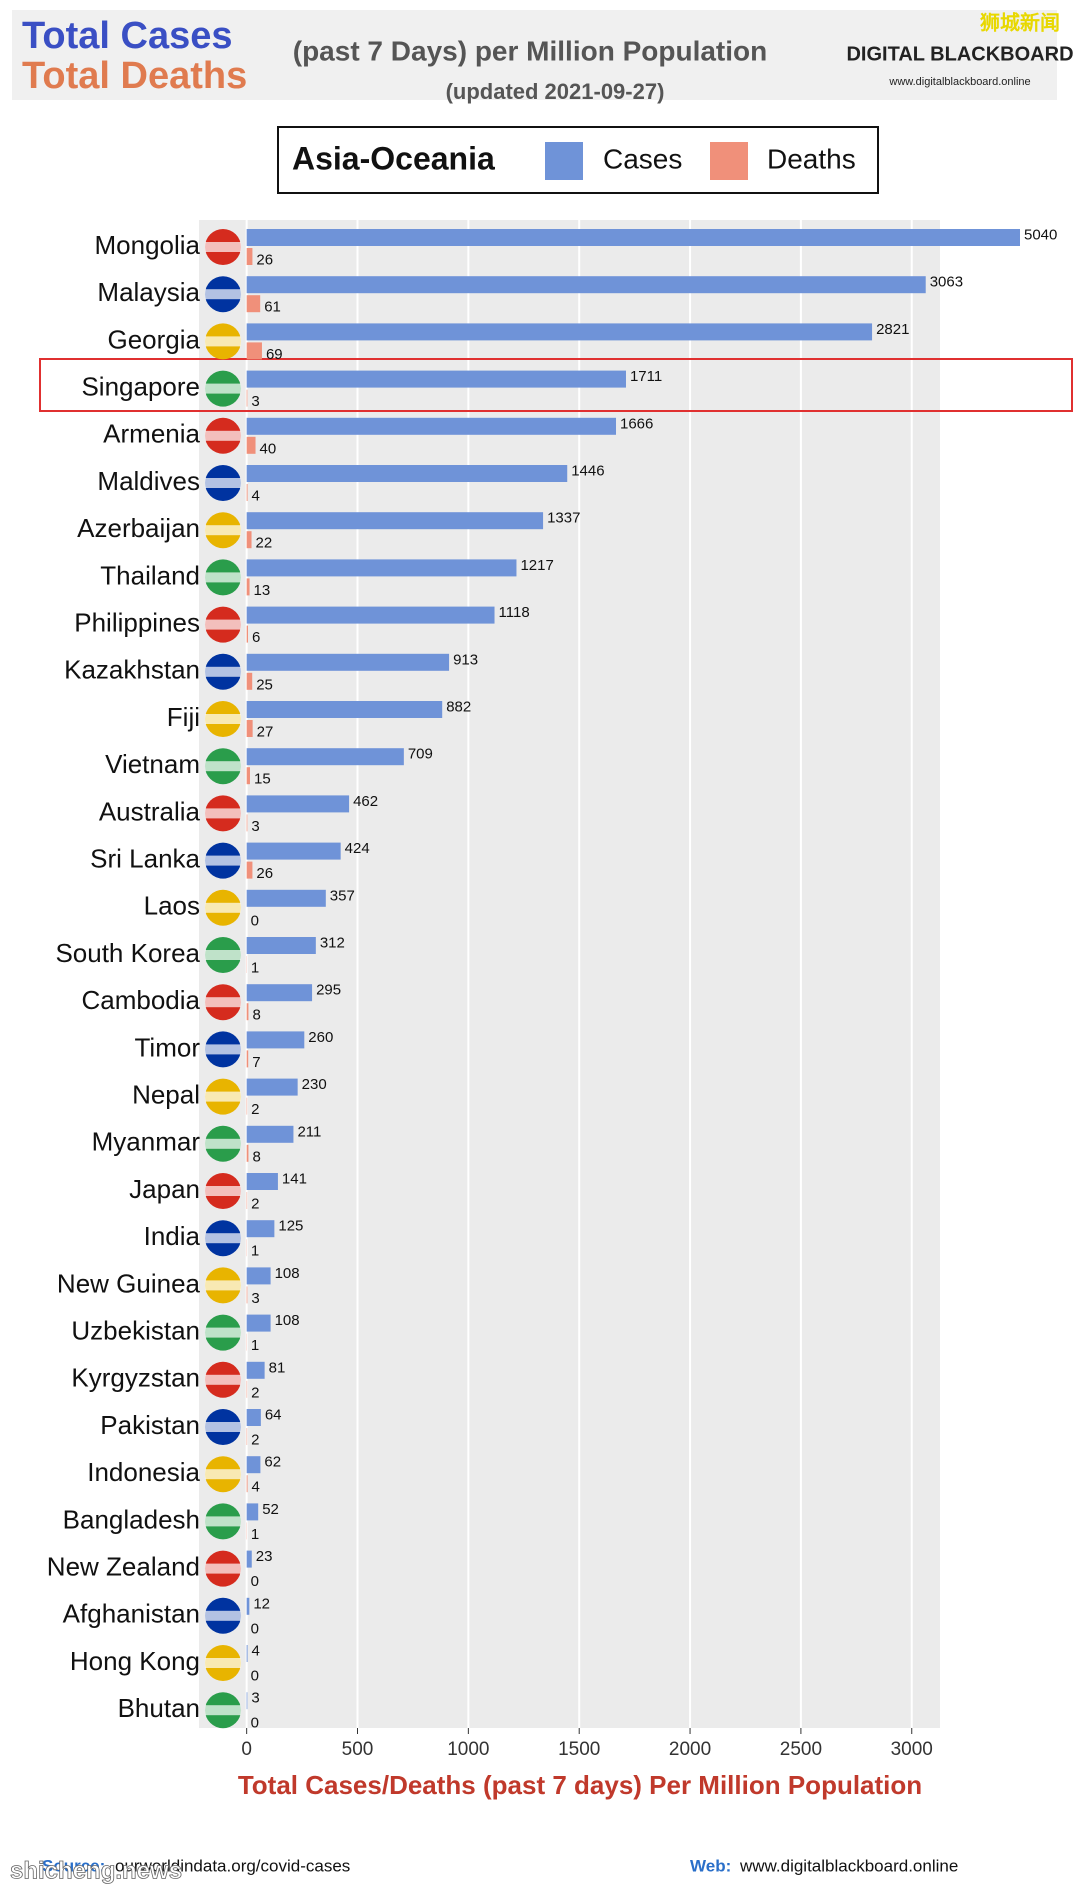 The width and height of the screenshot is (1080, 1892). Describe the element at coordinates (129, 1283) in the screenshot. I see `country-label: New Guinea` at that location.